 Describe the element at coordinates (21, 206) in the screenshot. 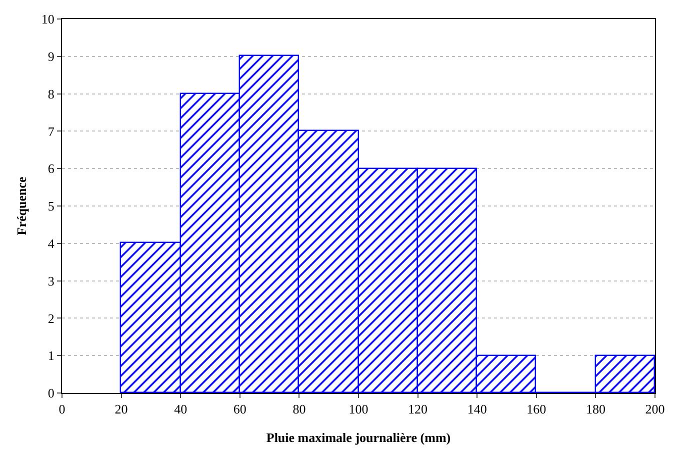

I see `y-axis-title: Fréquence` at that location.